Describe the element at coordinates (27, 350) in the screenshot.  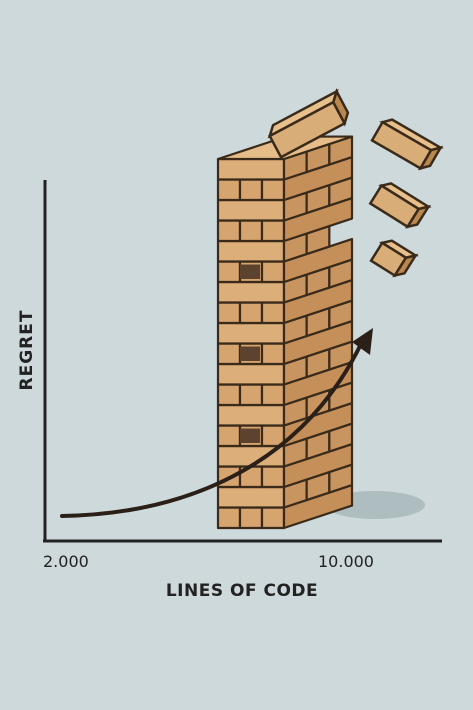
I see `y-axis-label: REGRET` at that location.